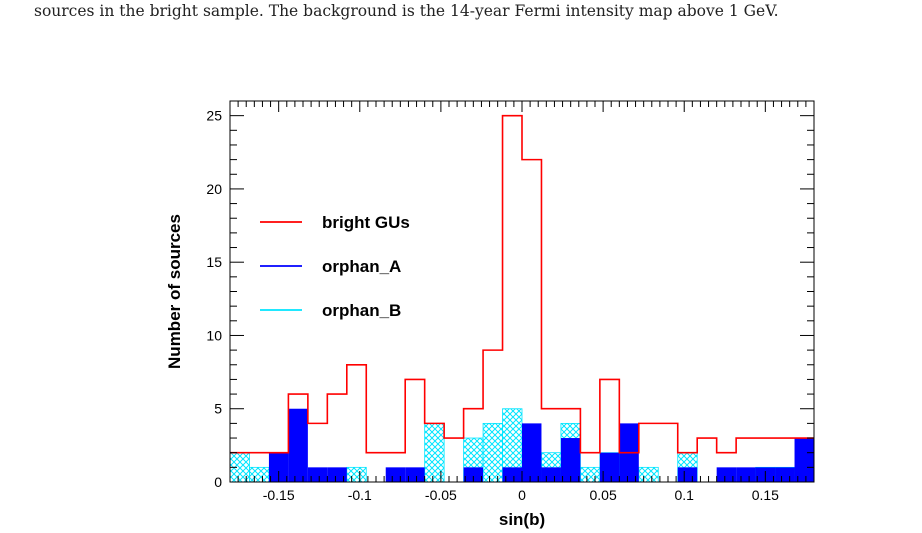  I want to click on x-tick-label: -0.15, so click(279, 495).